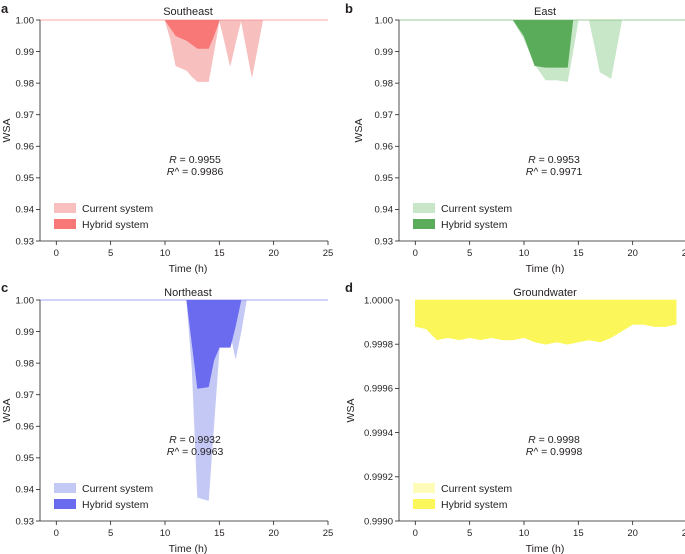  I want to click on y-tick-label: 1.0000, so click(378, 300).